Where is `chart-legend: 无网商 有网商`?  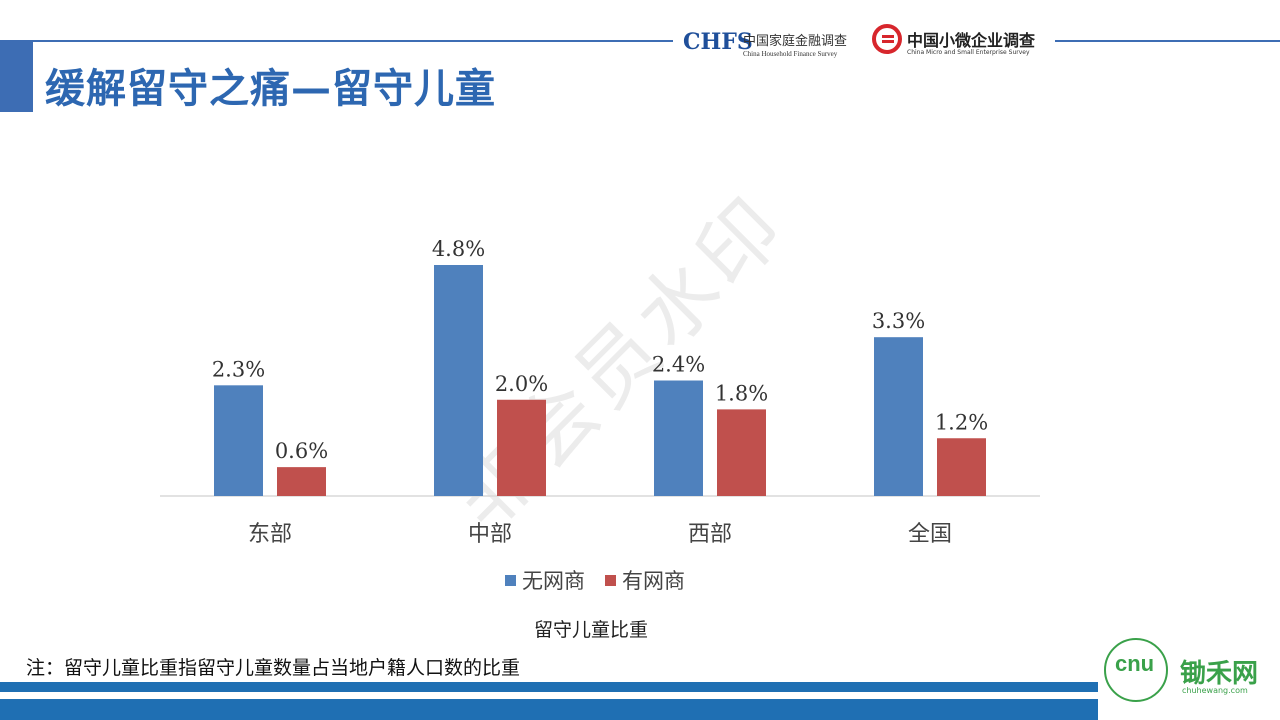 chart-legend: 无网商 有网商 is located at coordinates (595, 580).